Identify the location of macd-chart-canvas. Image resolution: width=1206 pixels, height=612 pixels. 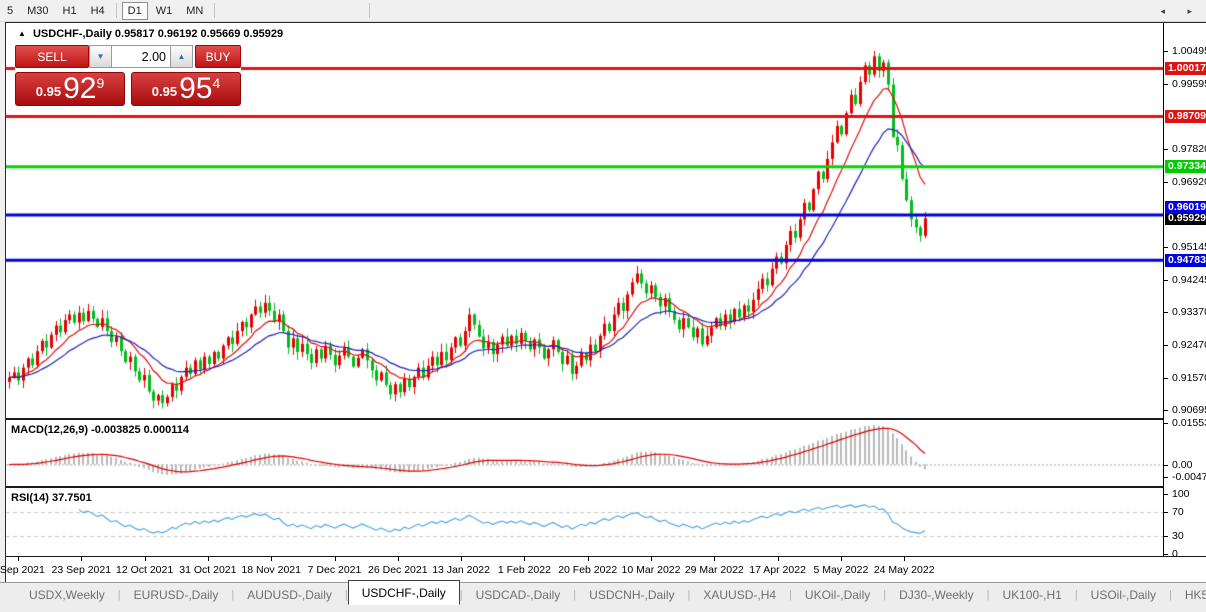
(584, 453).